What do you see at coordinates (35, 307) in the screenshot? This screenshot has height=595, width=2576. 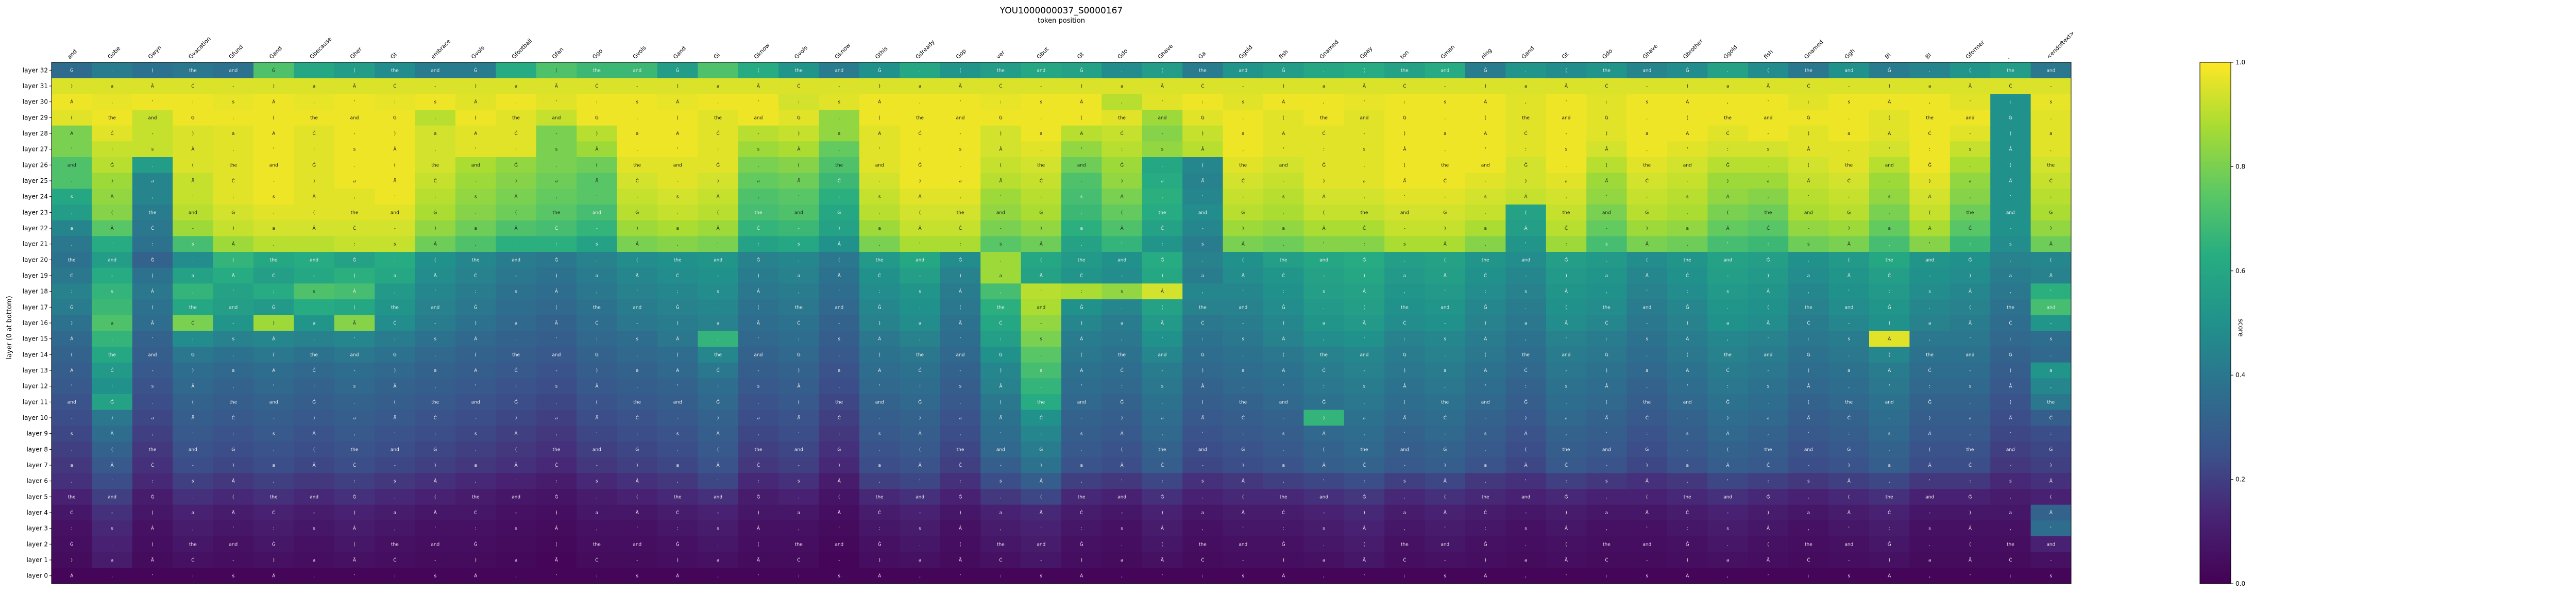 I see `y-tick-label: layer 17` at bounding box center [35, 307].